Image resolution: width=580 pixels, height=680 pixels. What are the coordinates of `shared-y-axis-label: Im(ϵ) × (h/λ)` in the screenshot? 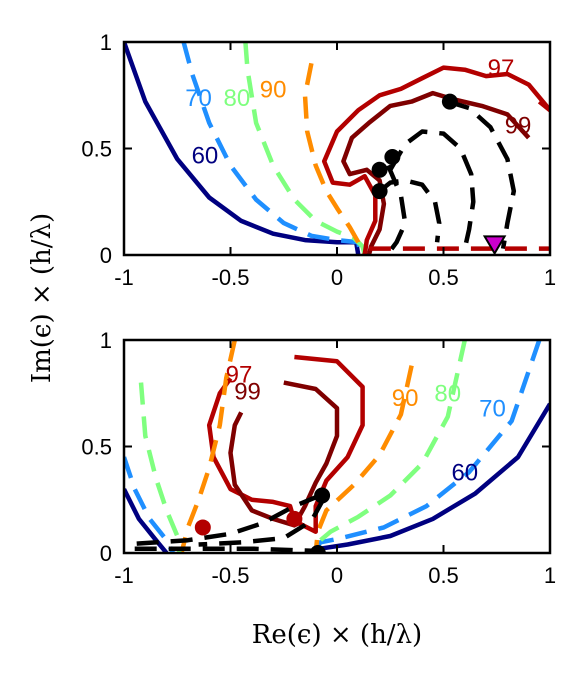 It's located at (42, 298).